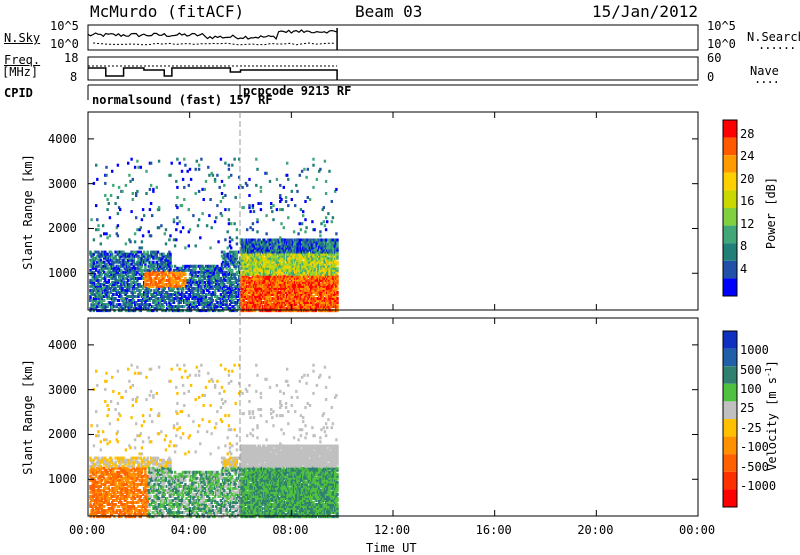  I want to click on velocity-scatter, so click(213, 441).